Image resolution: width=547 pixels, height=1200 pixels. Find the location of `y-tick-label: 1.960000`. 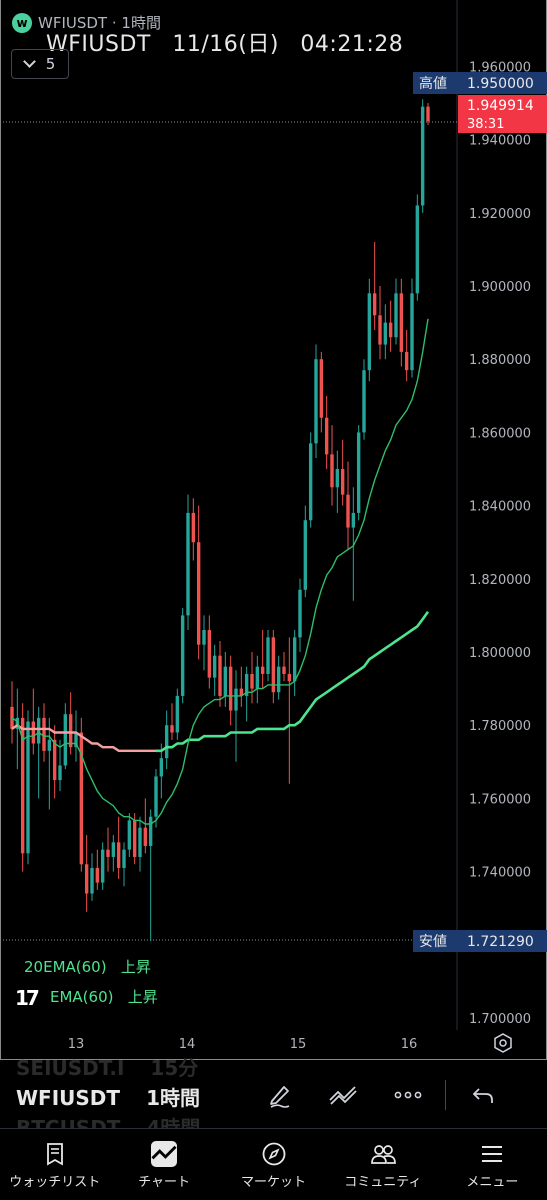

y-tick-label: 1.960000 is located at coordinates (500, 67).